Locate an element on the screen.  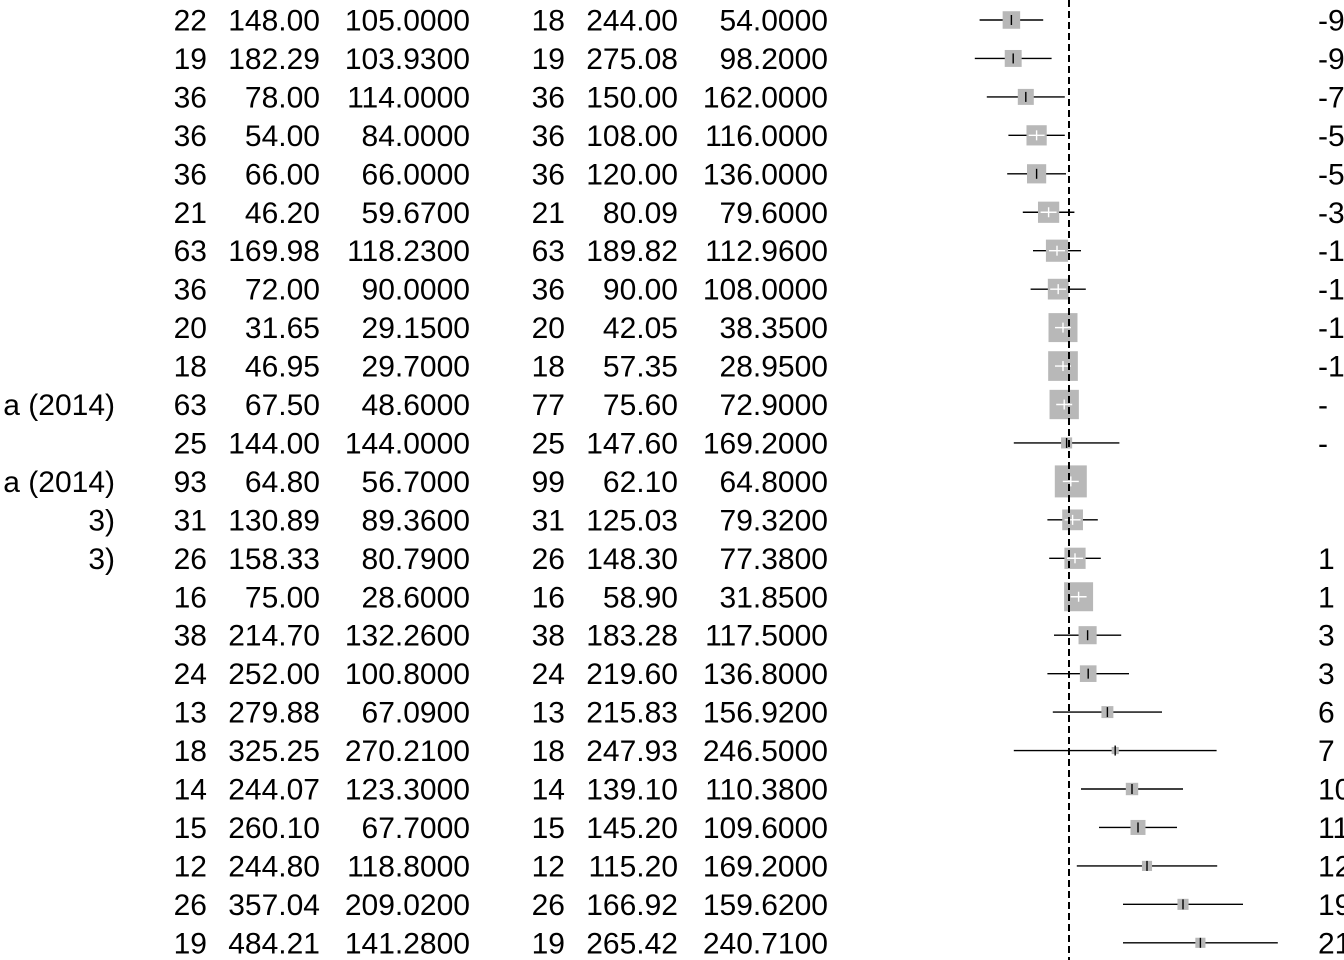
control-n: 19 is located at coordinates (548, 943).